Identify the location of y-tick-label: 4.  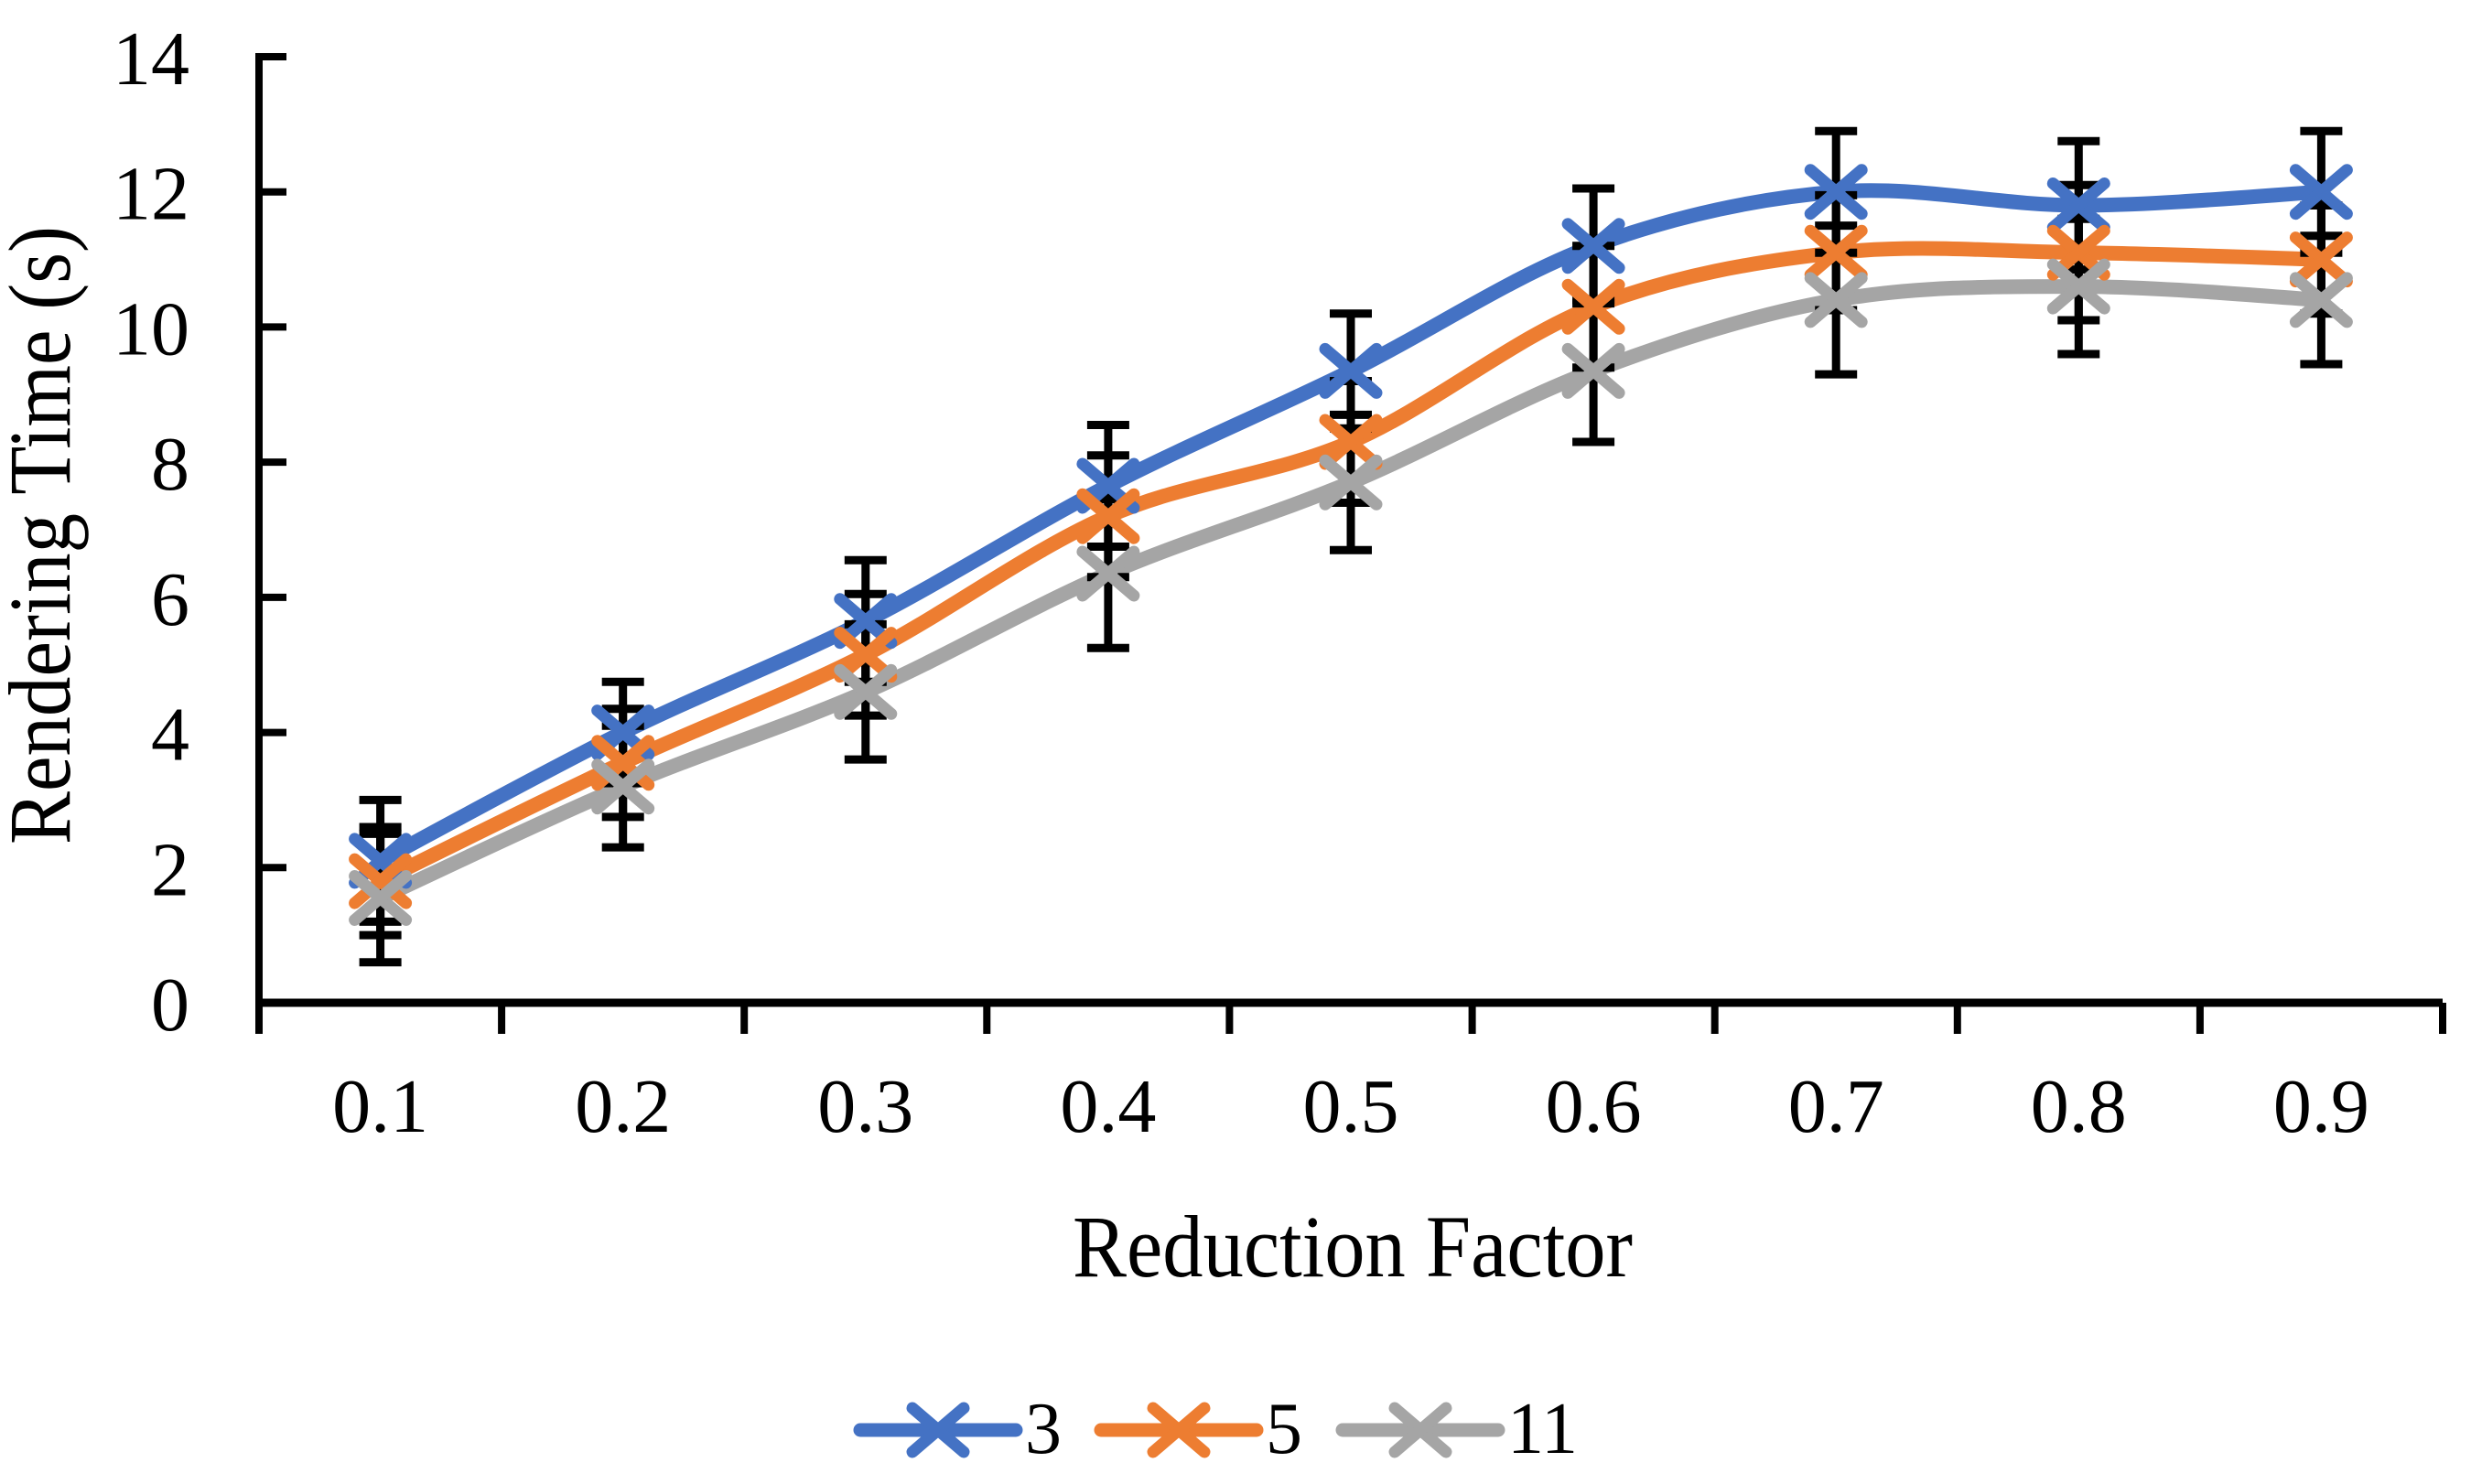
(170, 735).